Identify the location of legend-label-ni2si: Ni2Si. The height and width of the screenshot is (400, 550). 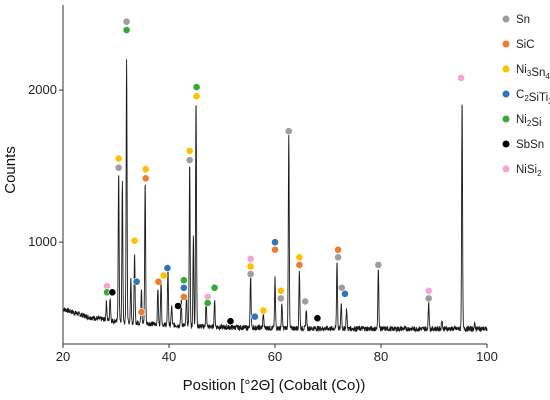
(529, 121).